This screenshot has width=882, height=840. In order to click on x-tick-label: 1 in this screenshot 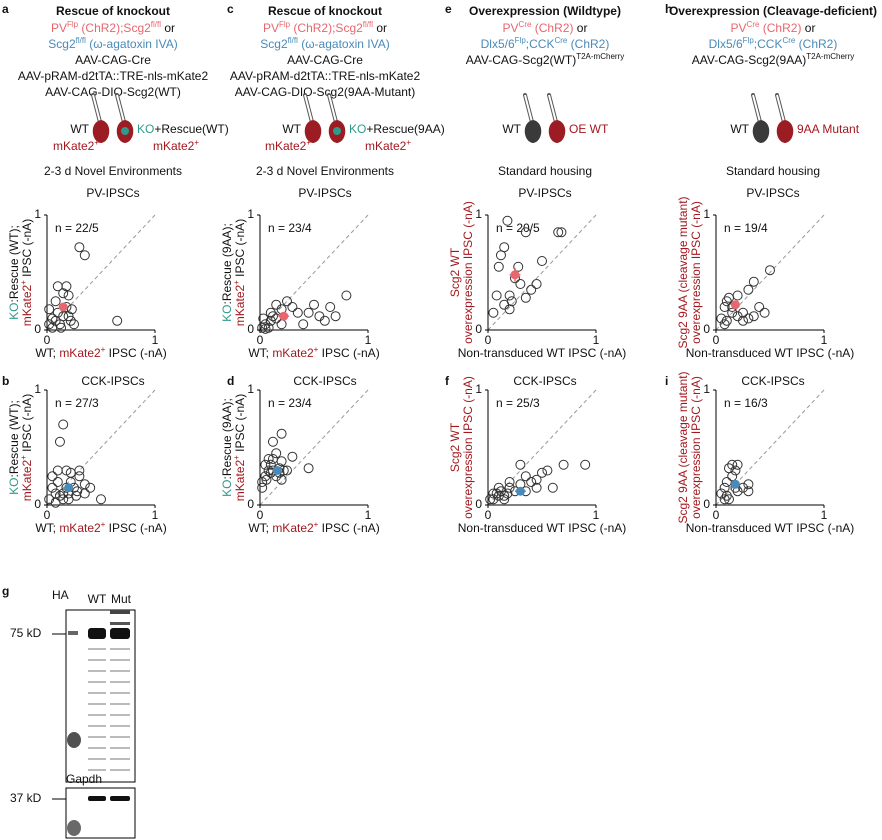, I will do `click(368, 340)`.